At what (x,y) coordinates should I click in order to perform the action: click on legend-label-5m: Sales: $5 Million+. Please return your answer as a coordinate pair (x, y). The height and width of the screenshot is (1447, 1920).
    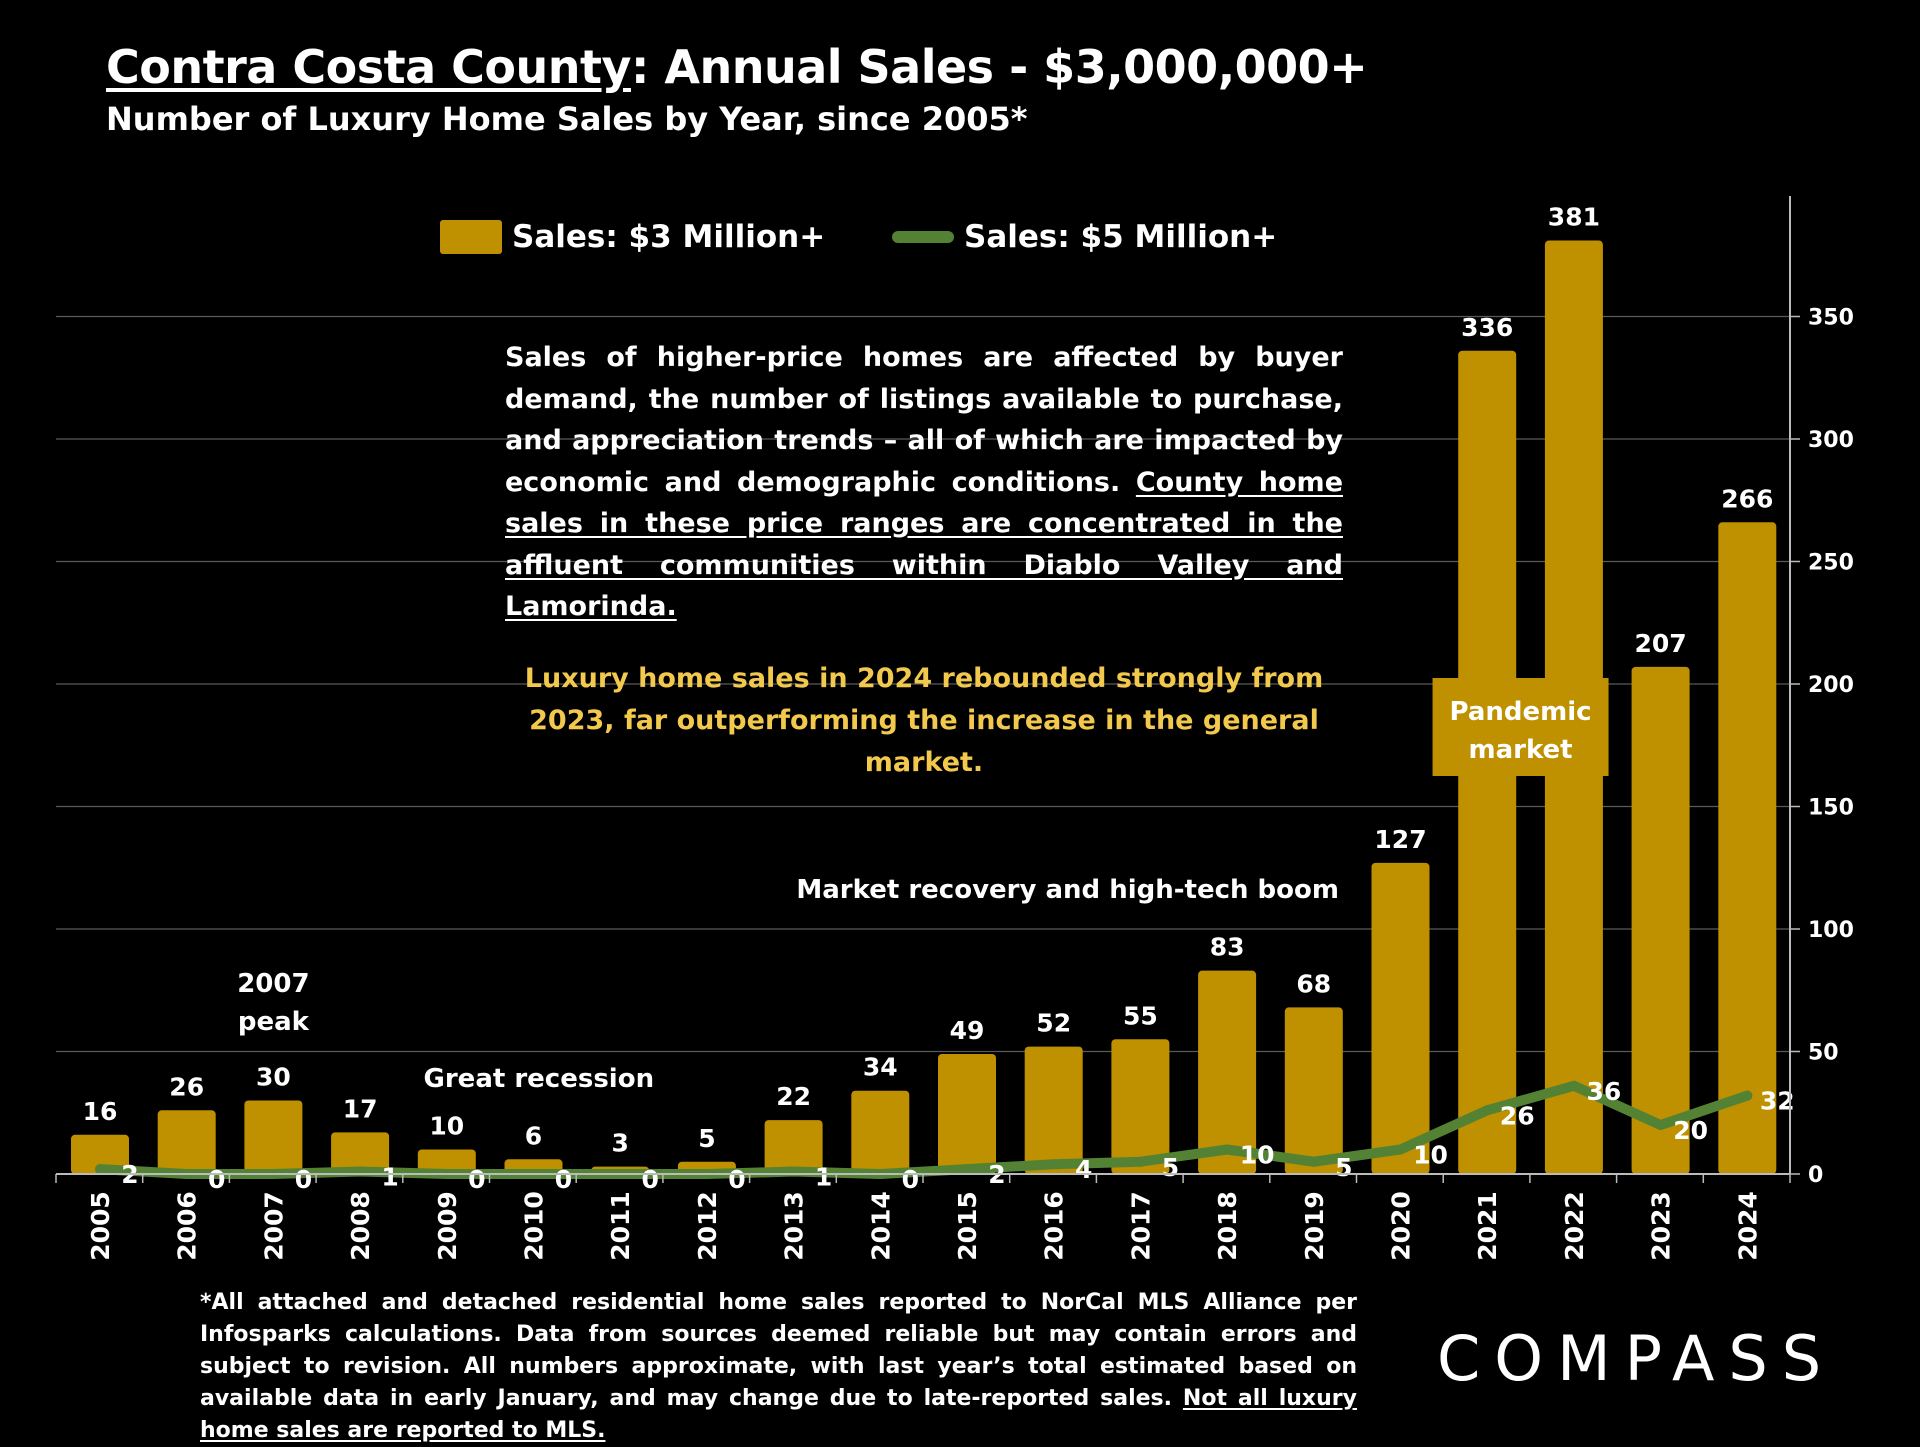
    Looking at the image, I should click on (1120, 237).